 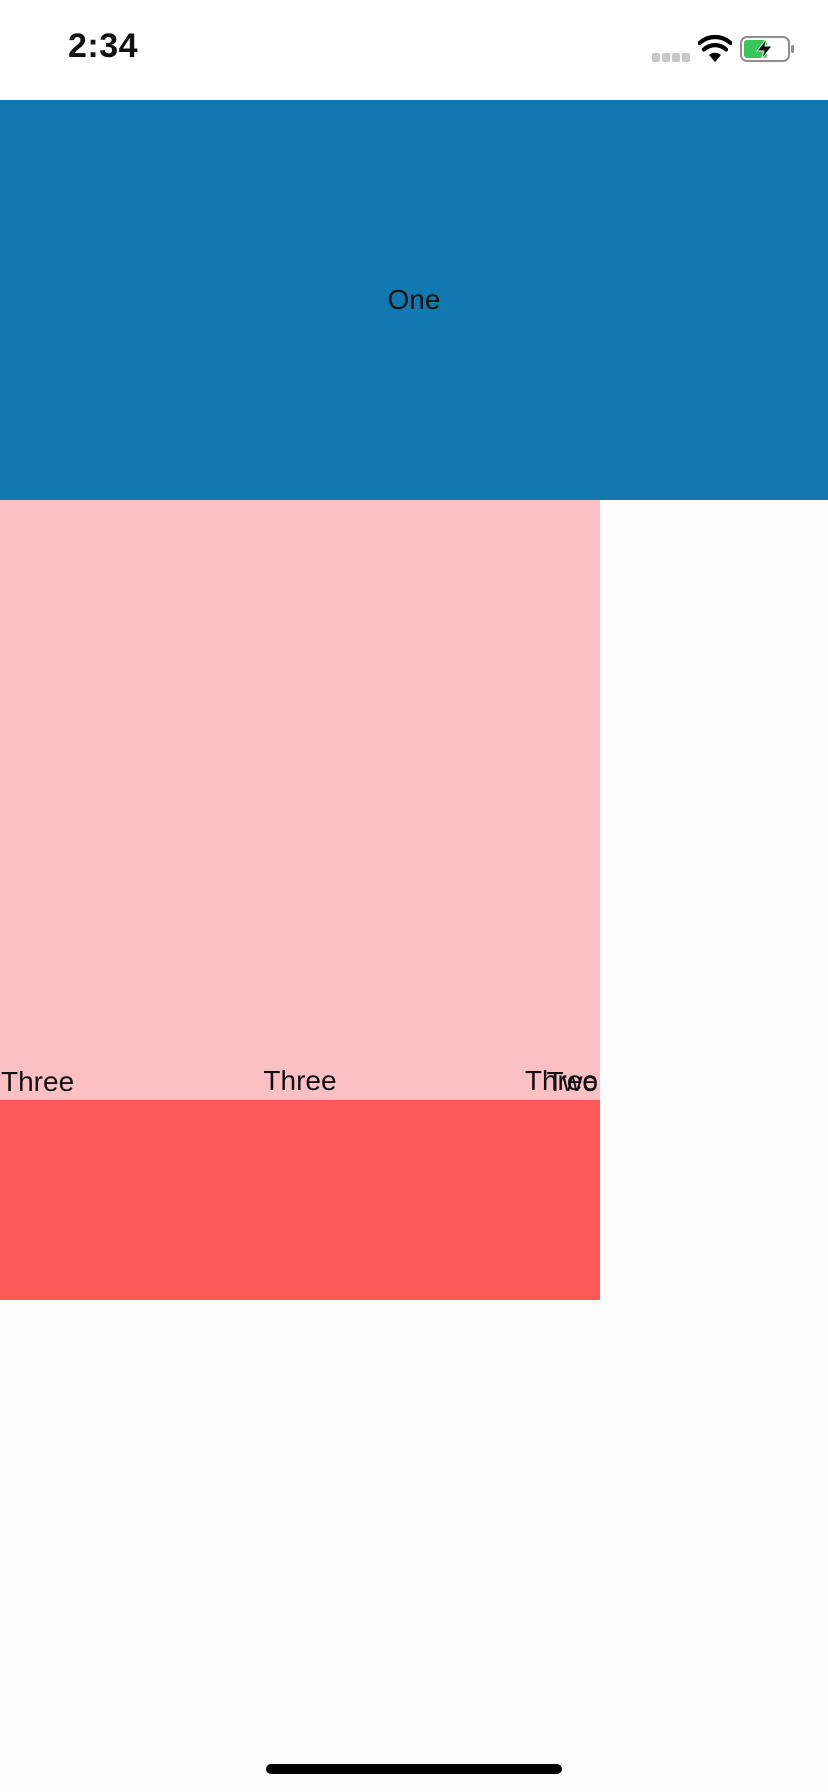 I want to click on box-two-label: Two, so click(x=572, y=1081).